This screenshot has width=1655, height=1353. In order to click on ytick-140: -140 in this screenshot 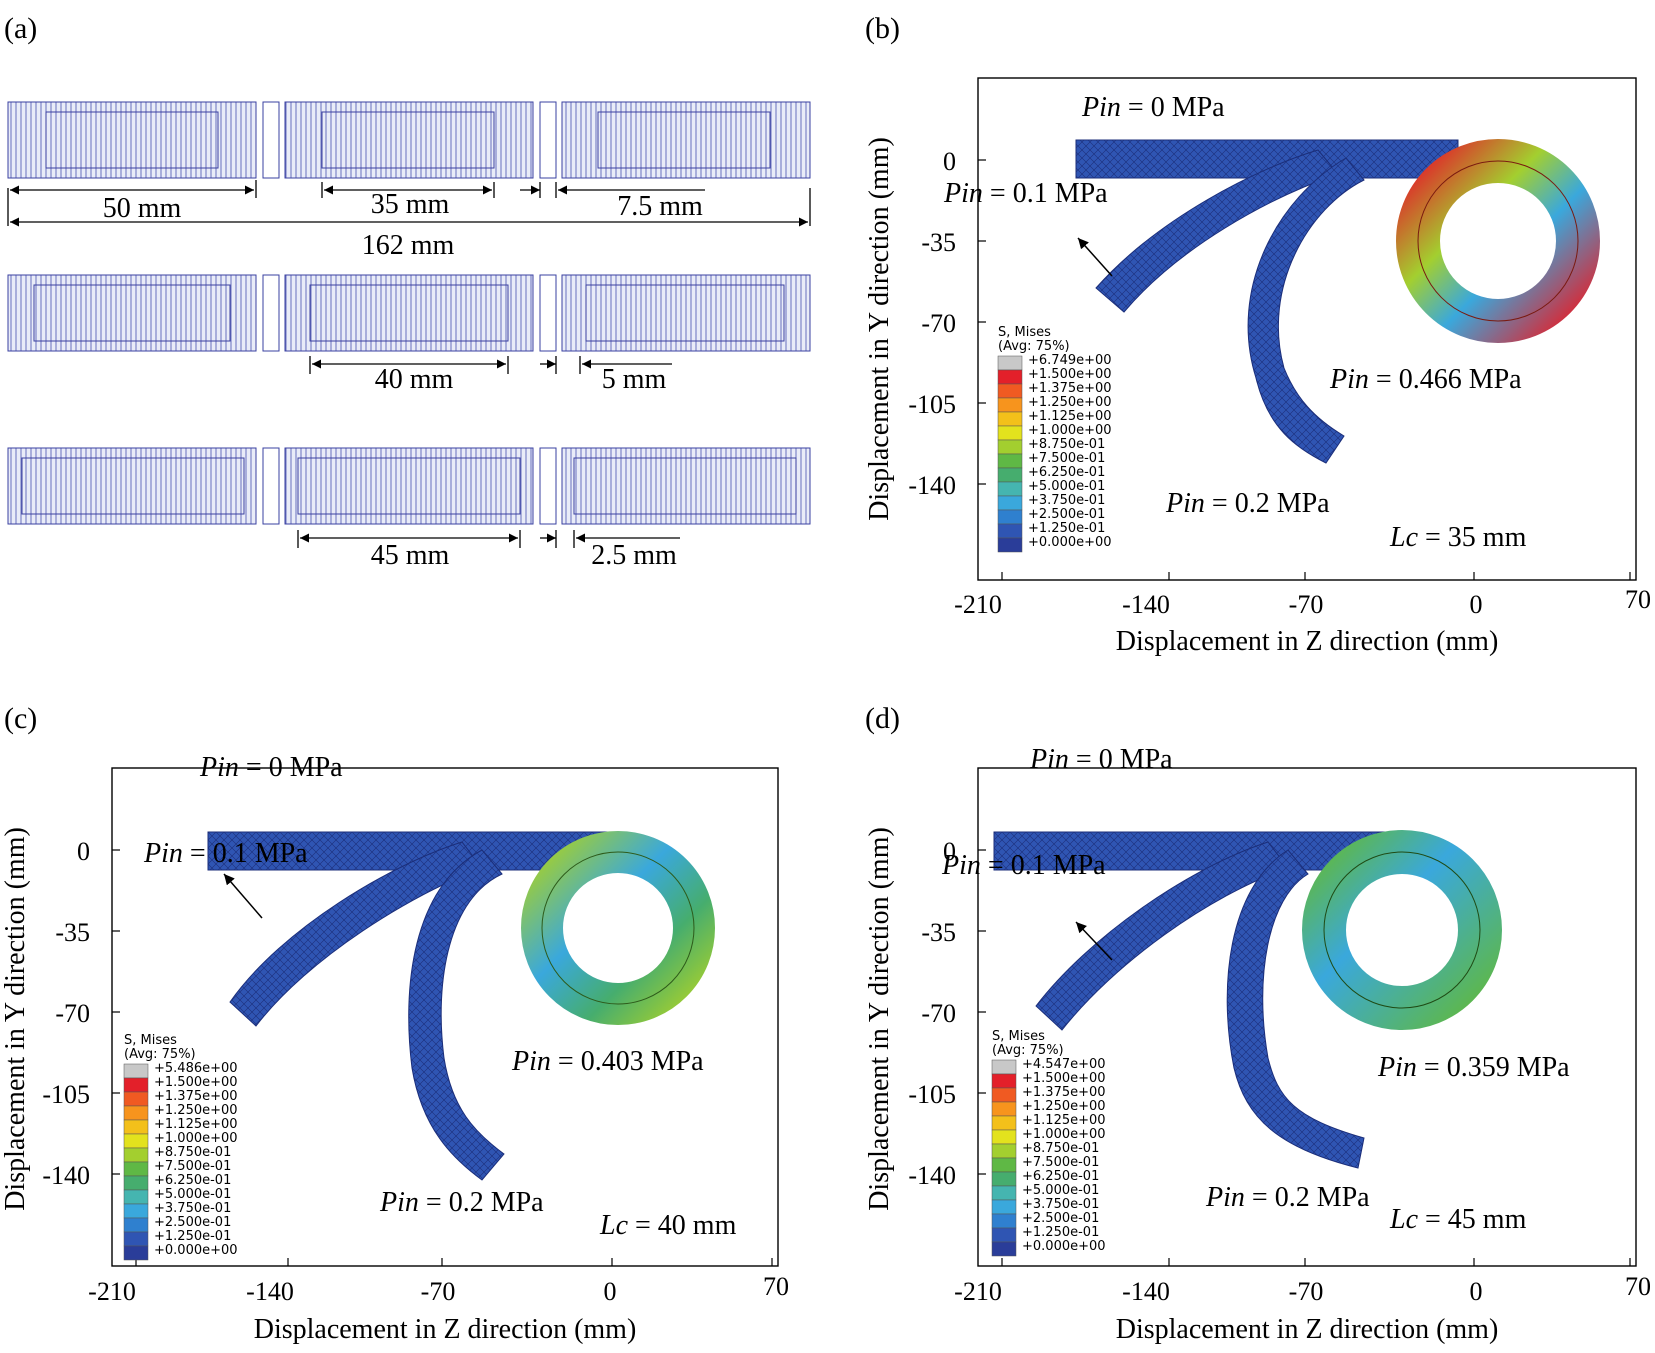, I will do `click(932, 485)`.